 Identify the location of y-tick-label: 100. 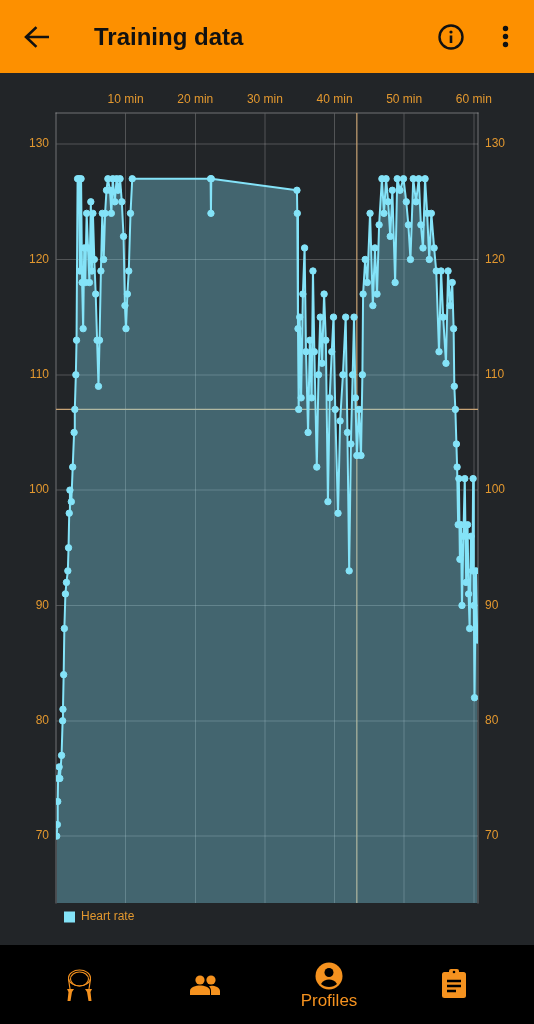
(39, 489).